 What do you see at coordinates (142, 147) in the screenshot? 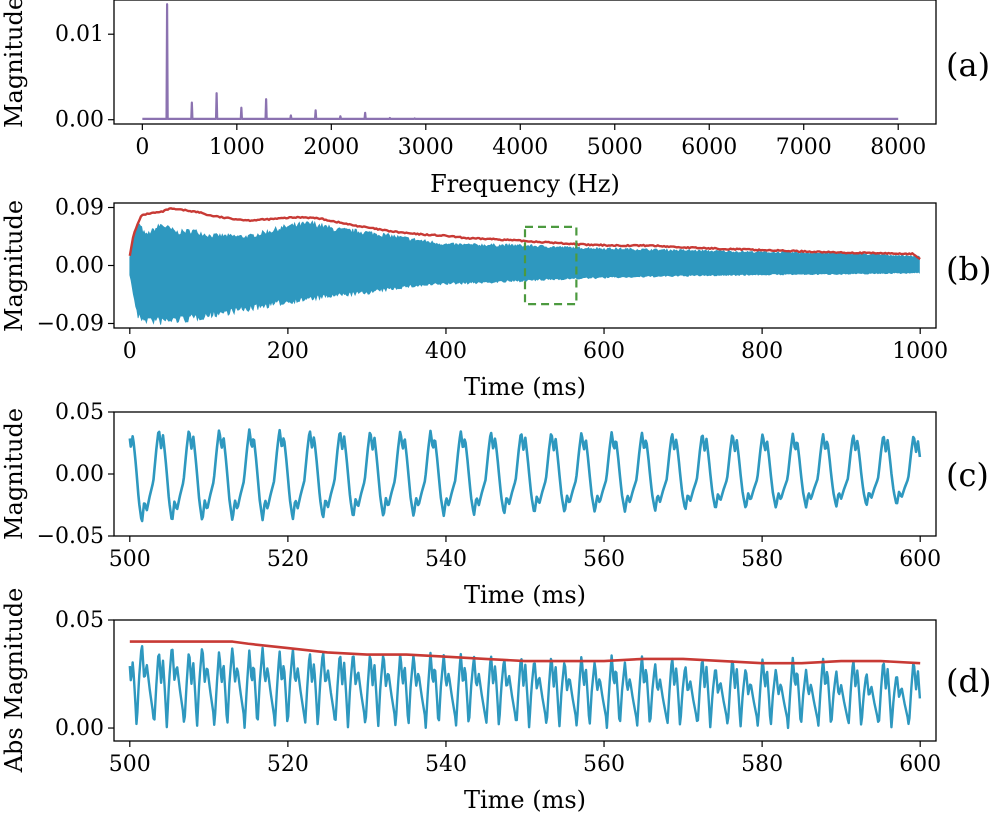
I see `panel-a-xtick-label: 0` at bounding box center [142, 147].